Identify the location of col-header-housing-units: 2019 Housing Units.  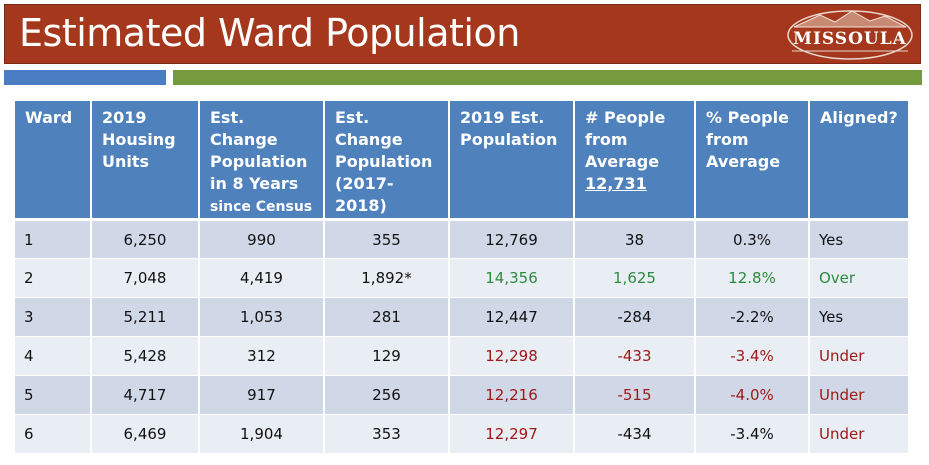
(145, 161).